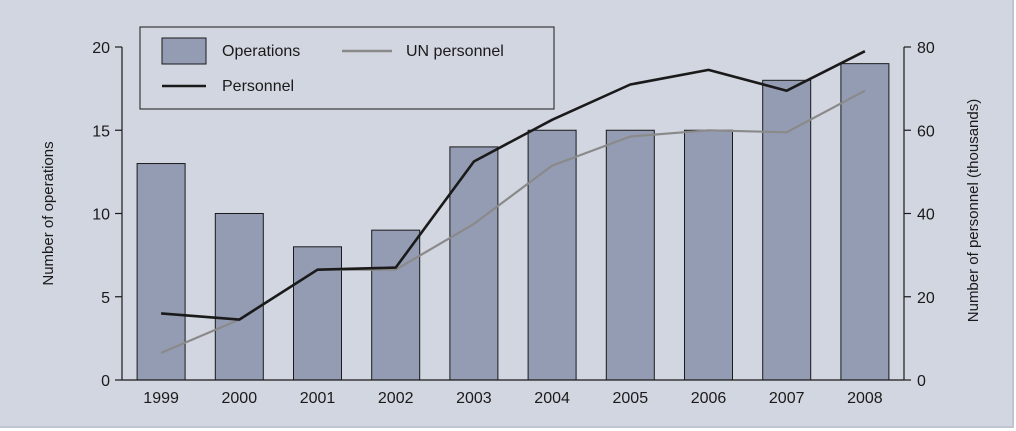 The image size is (1016, 431). Describe the element at coordinates (926, 48) in the screenshot. I see `y-right-tick-label: 80` at that location.